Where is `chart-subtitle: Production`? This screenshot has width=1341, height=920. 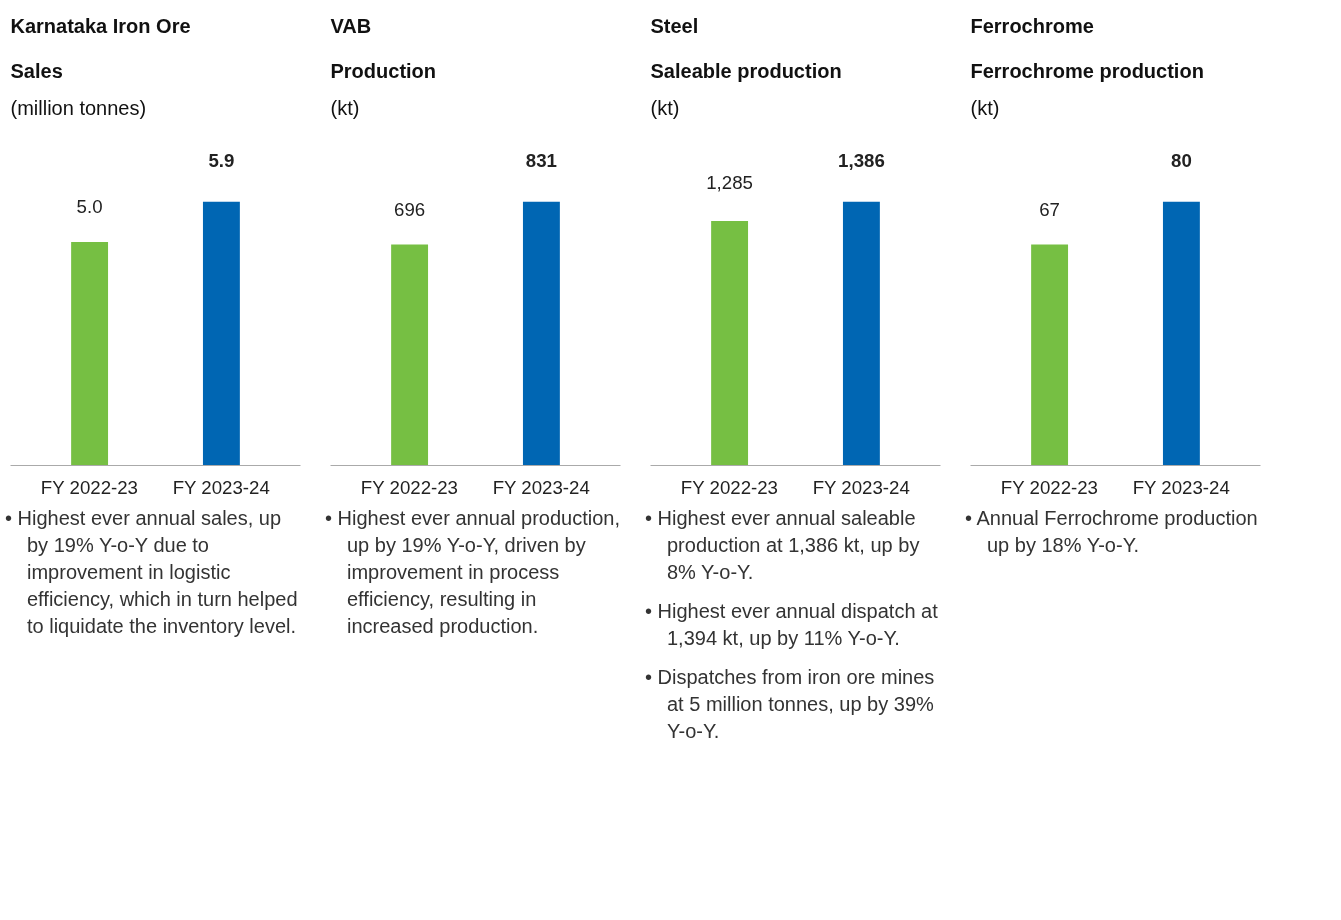
chart-subtitle: Production is located at coordinates (383, 70).